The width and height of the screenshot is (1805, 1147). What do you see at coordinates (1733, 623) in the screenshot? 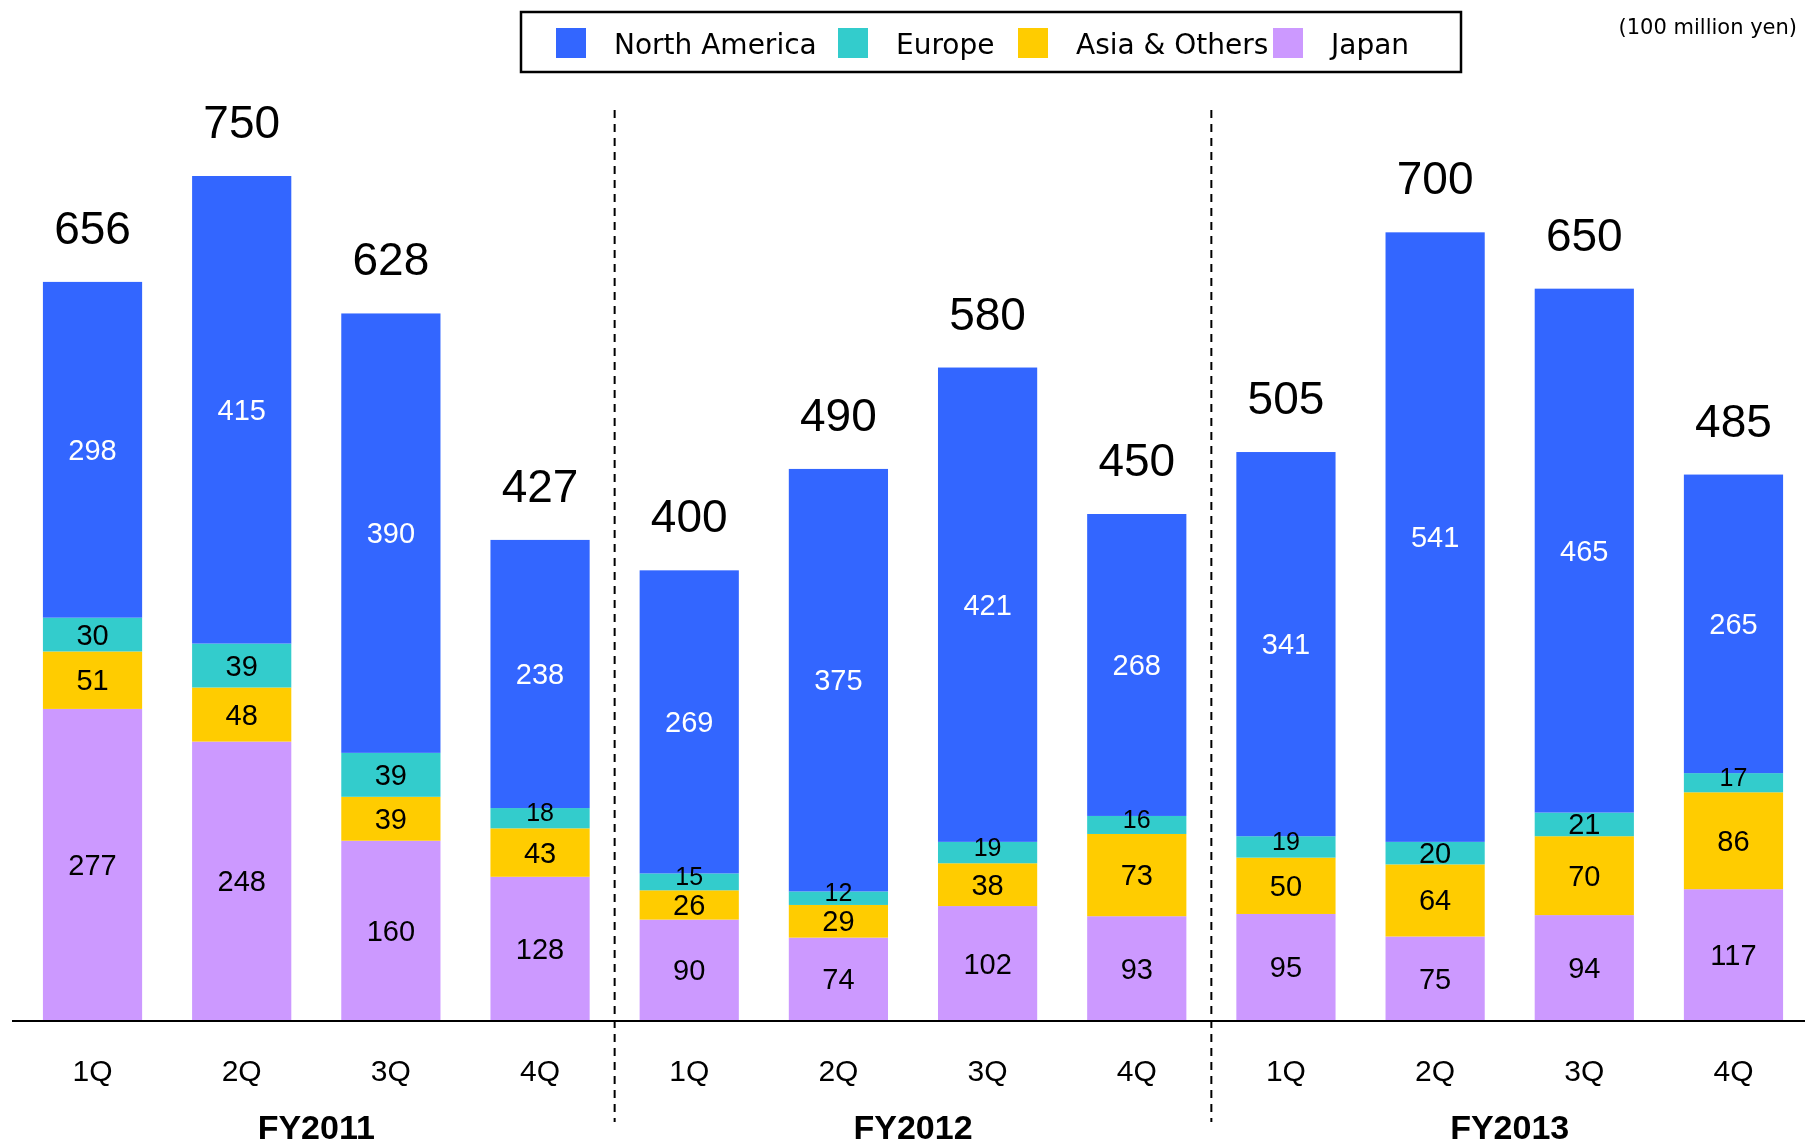
I see `data-label: 265` at bounding box center [1733, 623].